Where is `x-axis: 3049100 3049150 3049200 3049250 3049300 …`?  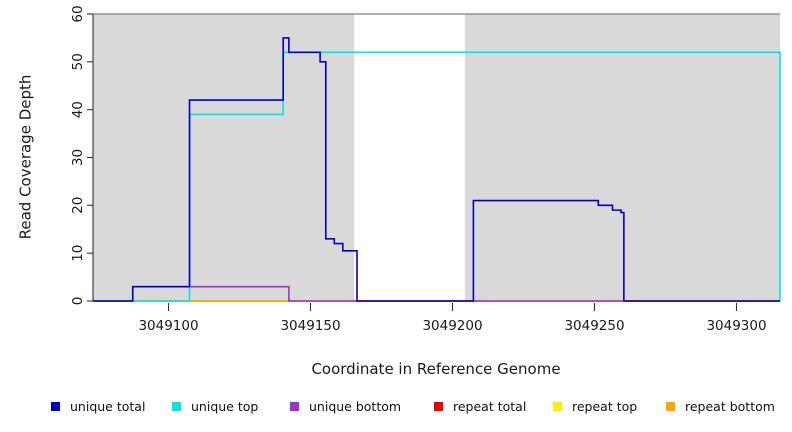 x-axis: 3049100 3049150 3049200 3049250 3049300 … is located at coordinates (452, 340).